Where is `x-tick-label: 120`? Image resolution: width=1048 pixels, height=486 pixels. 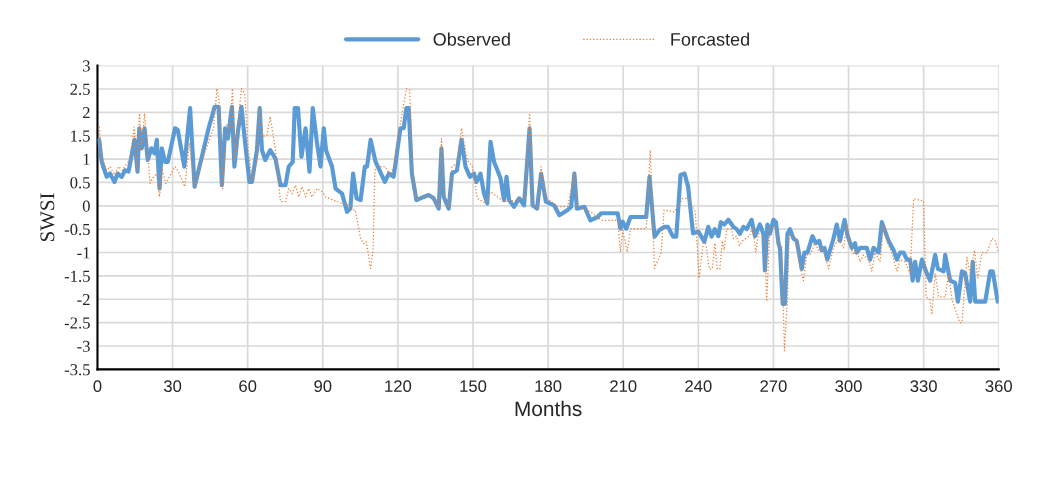 x-tick-label: 120 is located at coordinates (398, 386).